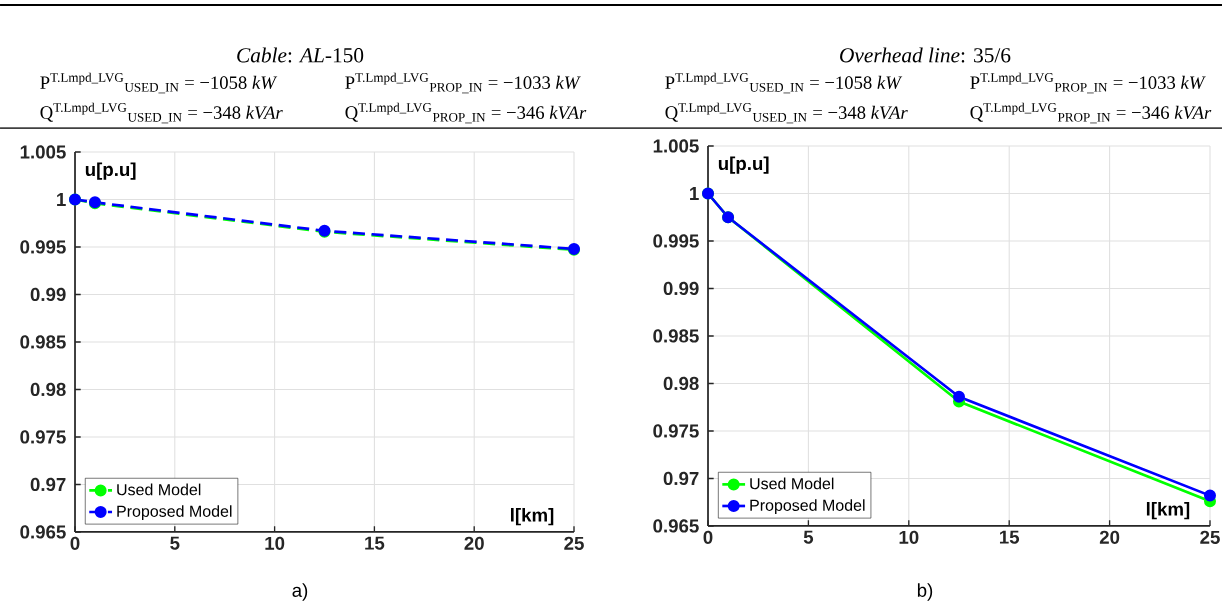  Describe the element at coordinates (300, 55) in the screenshot. I see `chart-title: Cable: AL-150` at that location.